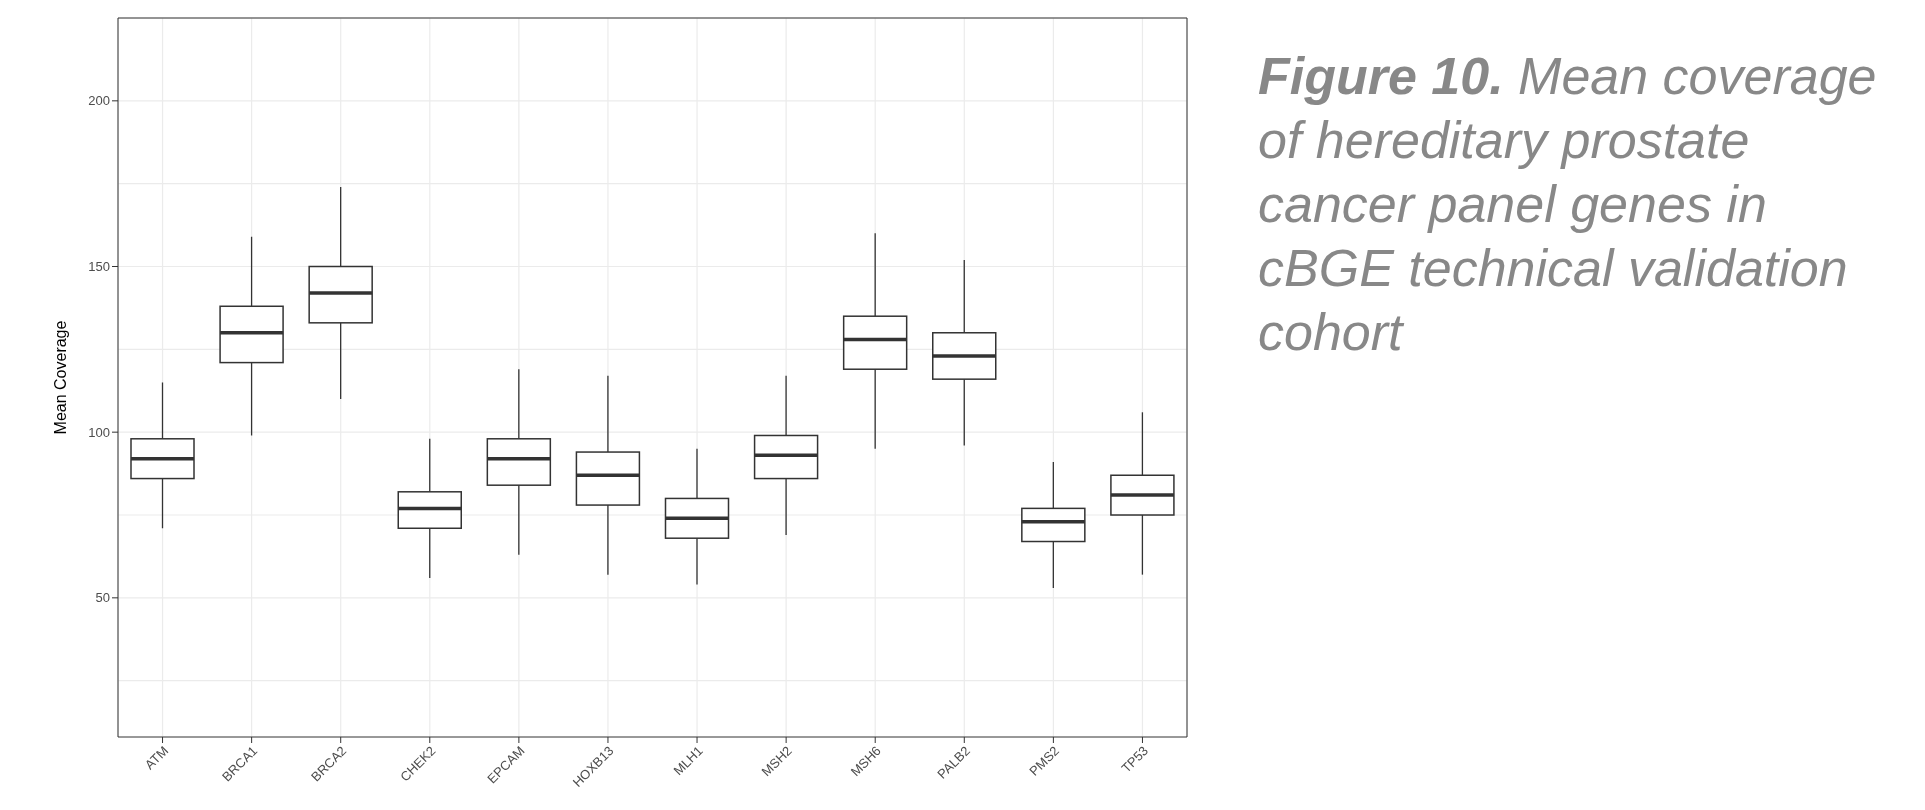 The width and height of the screenshot is (1925, 810). Describe the element at coordinates (99, 432) in the screenshot. I see `y-tick-label: 100` at that location.